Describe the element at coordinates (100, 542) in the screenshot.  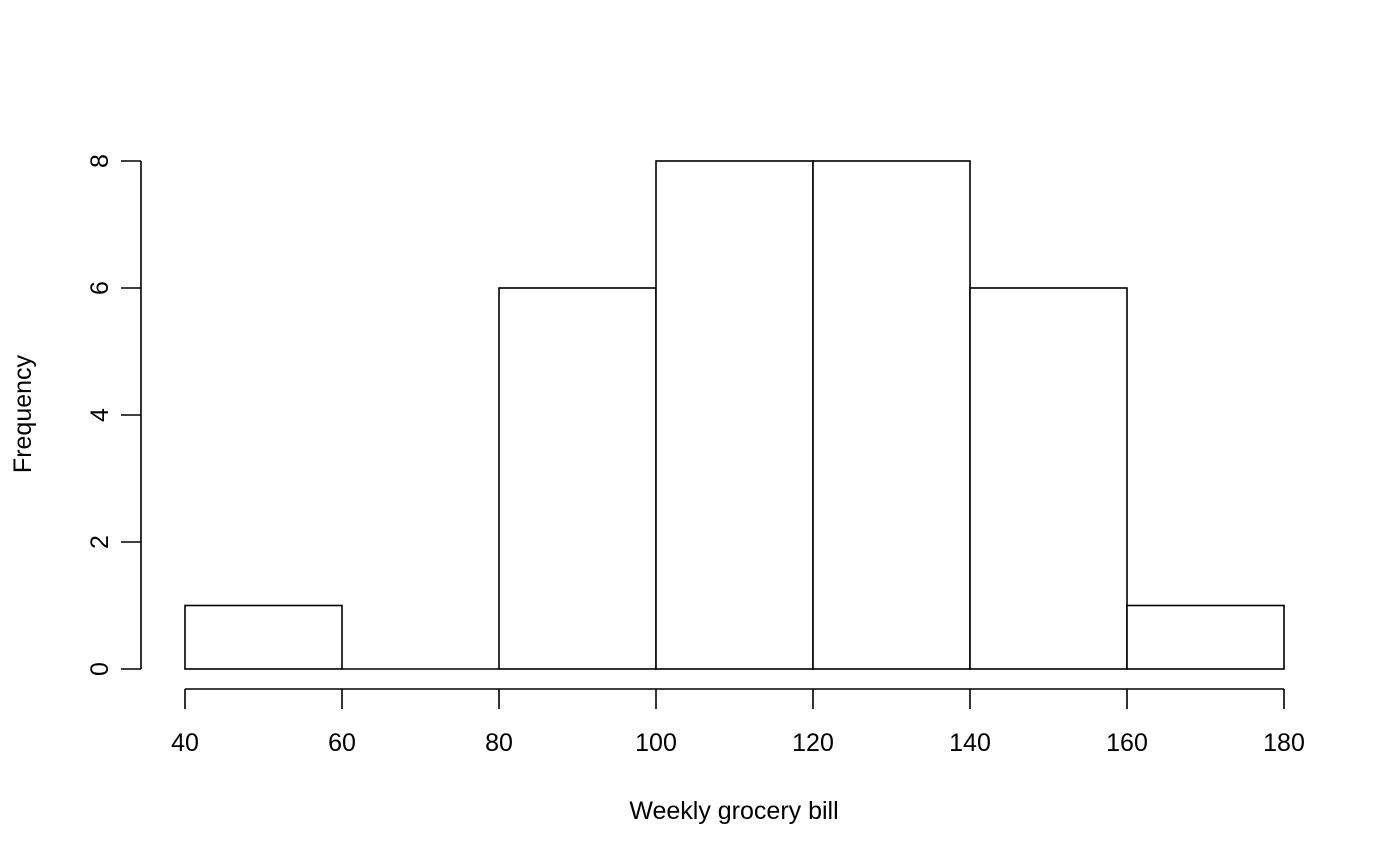
I see `y-tick-label: 2` at that location.